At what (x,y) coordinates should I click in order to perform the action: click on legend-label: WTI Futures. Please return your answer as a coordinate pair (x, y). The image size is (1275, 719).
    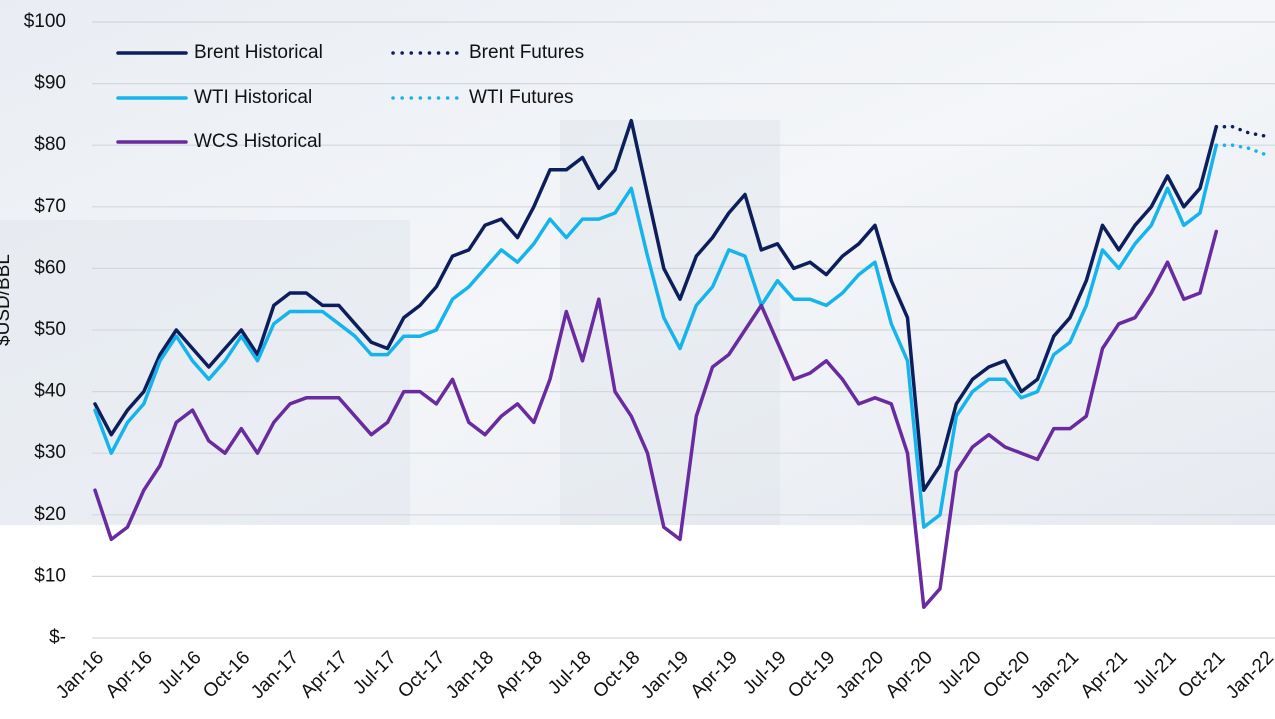
    Looking at the image, I should click on (521, 97).